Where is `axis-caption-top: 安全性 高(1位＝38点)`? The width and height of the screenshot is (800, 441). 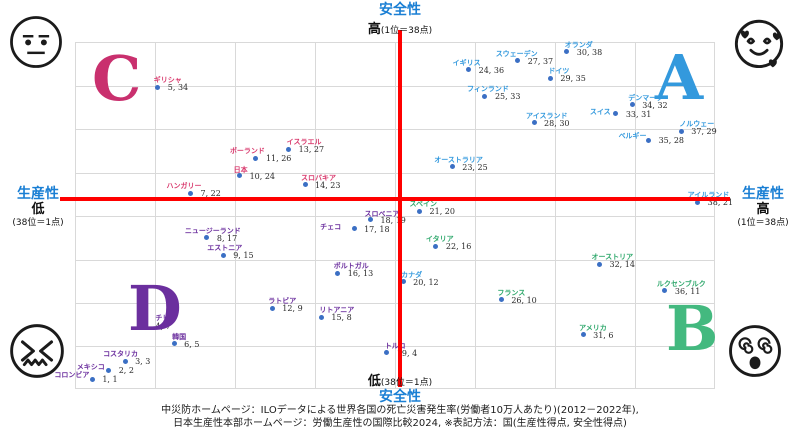 axis-caption-top: 安全性 高(1位＝38点) is located at coordinates (400, 19).